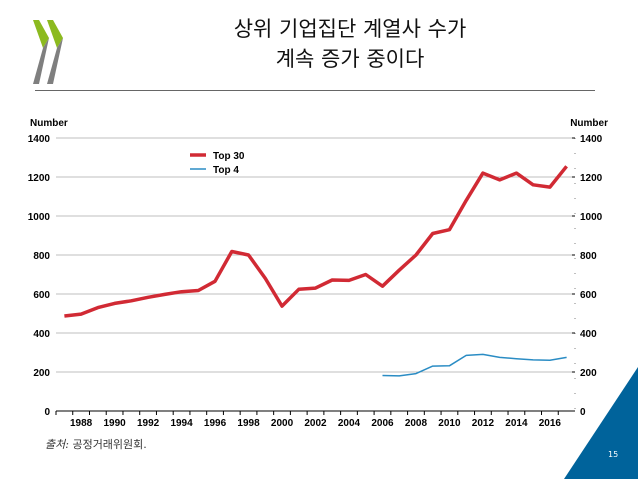 The height and width of the screenshot is (479, 638). Describe the element at coordinates (516, 423) in the screenshot. I see `x-tick-label: 2014` at that location.